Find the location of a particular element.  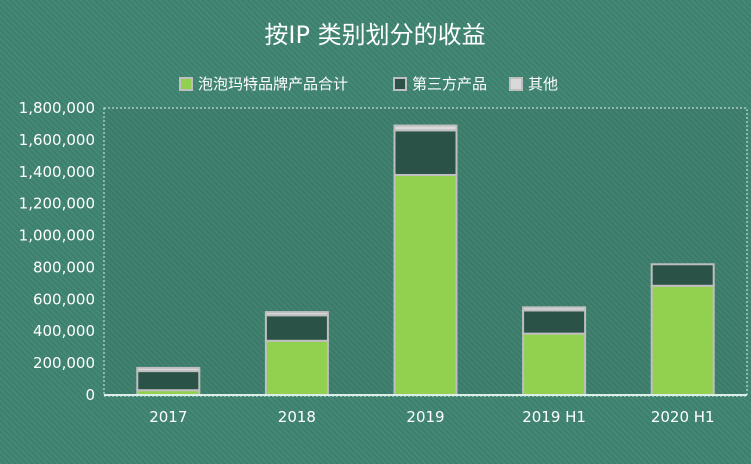

x-tick-label: 2020 H1 is located at coordinates (683, 417).